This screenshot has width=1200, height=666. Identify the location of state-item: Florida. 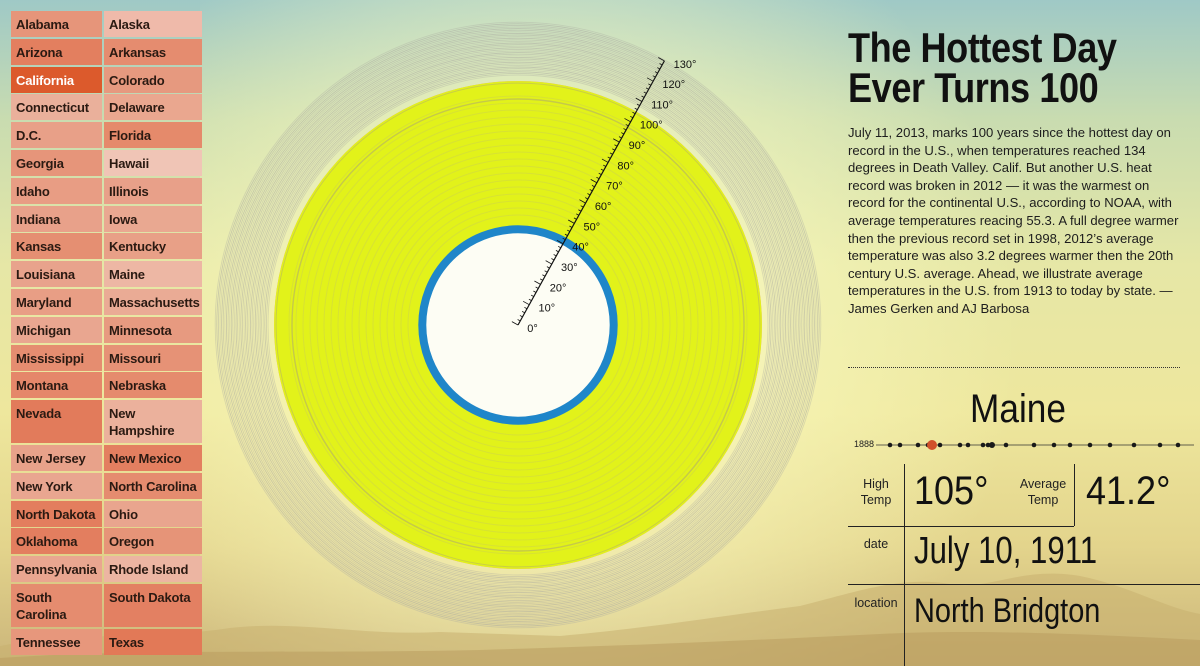
(153, 135).